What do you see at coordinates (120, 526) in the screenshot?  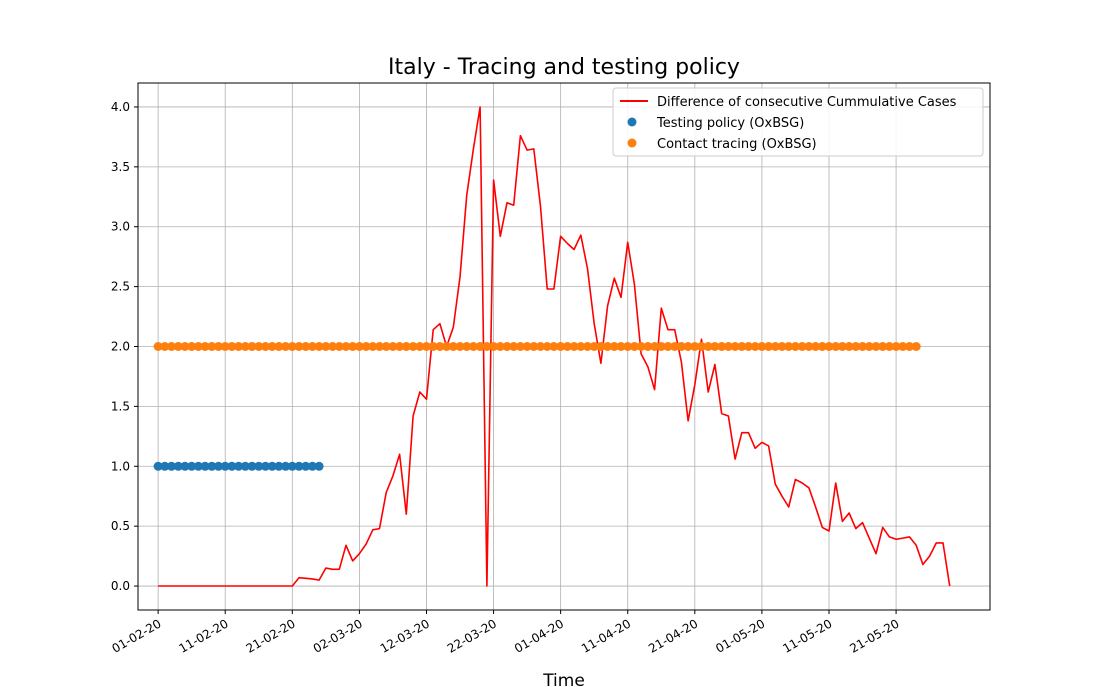 I see `y-tick-label: 0.5` at bounding box center [120, 526].